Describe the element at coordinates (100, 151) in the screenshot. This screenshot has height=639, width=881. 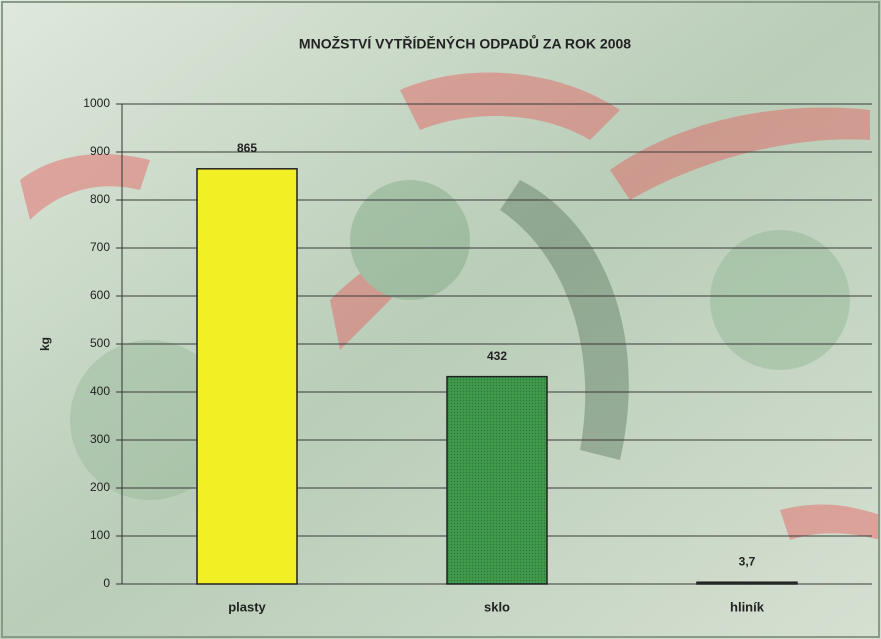
I see `y-tick-label: 900` at that location.